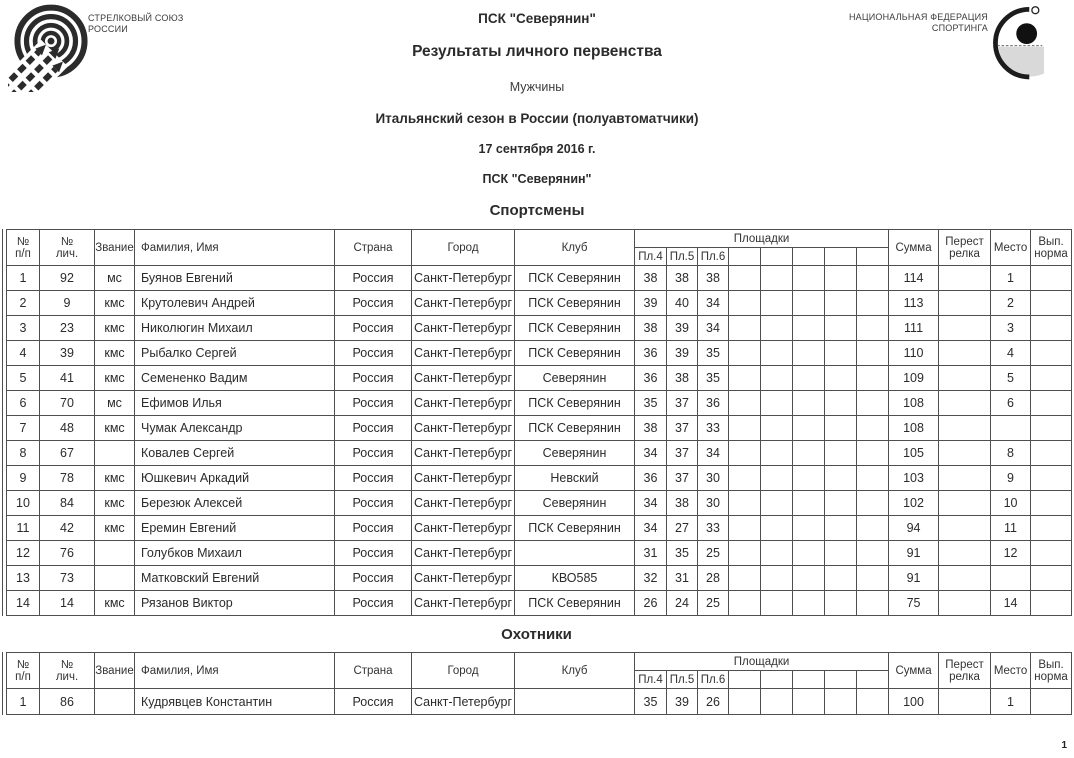 This screenshot has width=1074, height=758. What do you see at coordinates (914, 378) in the screenshot?
I see `cell-sum: 109` at bounding box center [914, 378].